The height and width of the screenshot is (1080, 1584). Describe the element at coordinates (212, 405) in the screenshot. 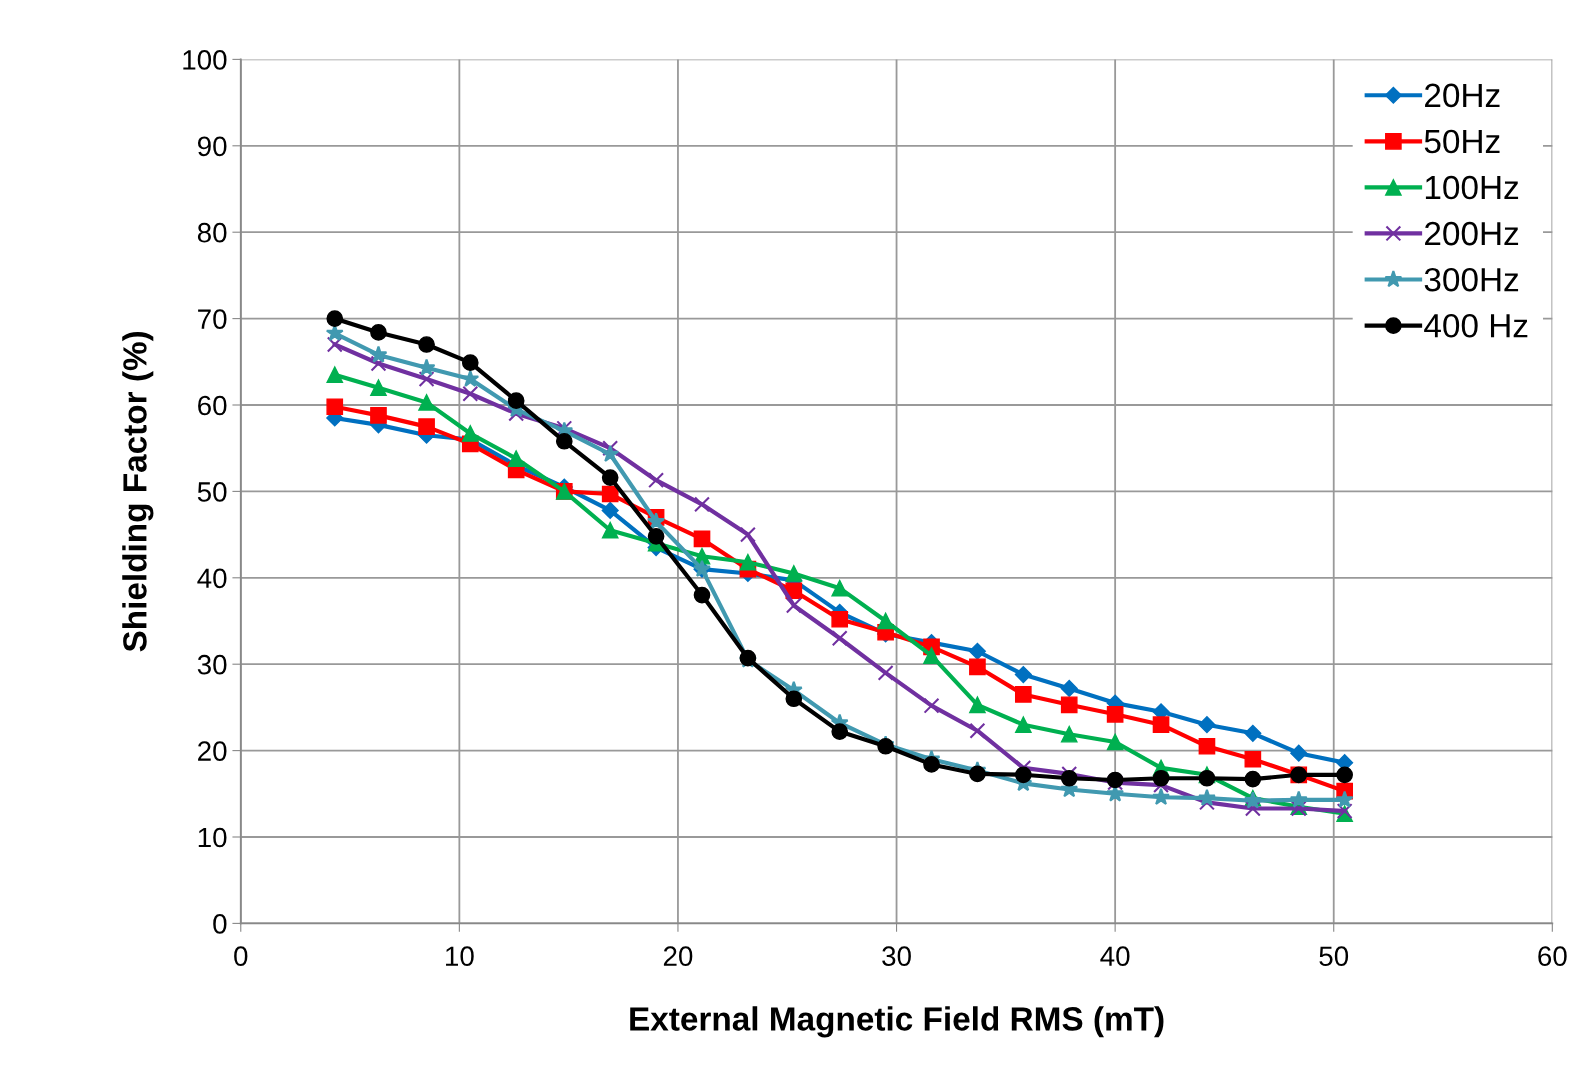

I see `y-tick-label: 60` at that location.